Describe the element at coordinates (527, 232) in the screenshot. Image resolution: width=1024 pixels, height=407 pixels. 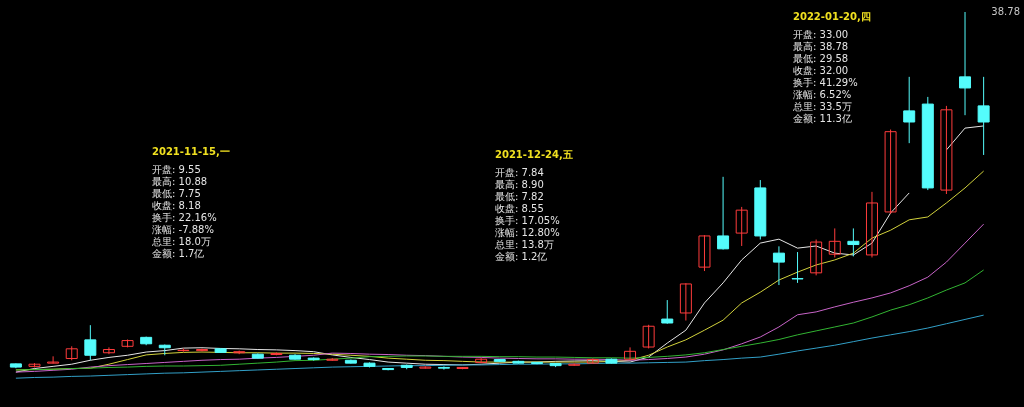
I see `annotation: 涨幅: 12.80%` at that location.